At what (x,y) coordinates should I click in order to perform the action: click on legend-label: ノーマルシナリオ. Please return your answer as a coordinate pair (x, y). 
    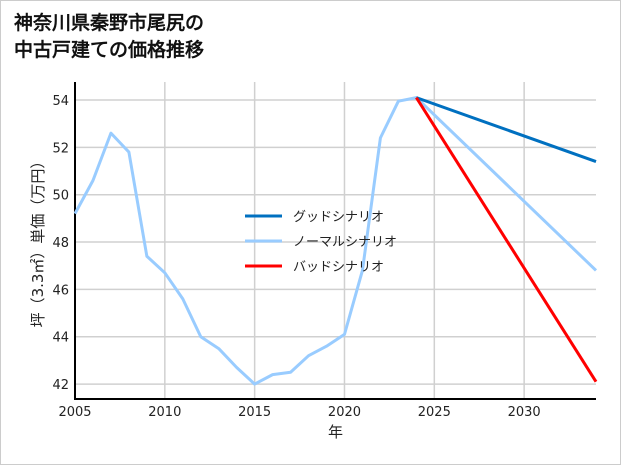
    Looking at the image, I should click on (345, 242).